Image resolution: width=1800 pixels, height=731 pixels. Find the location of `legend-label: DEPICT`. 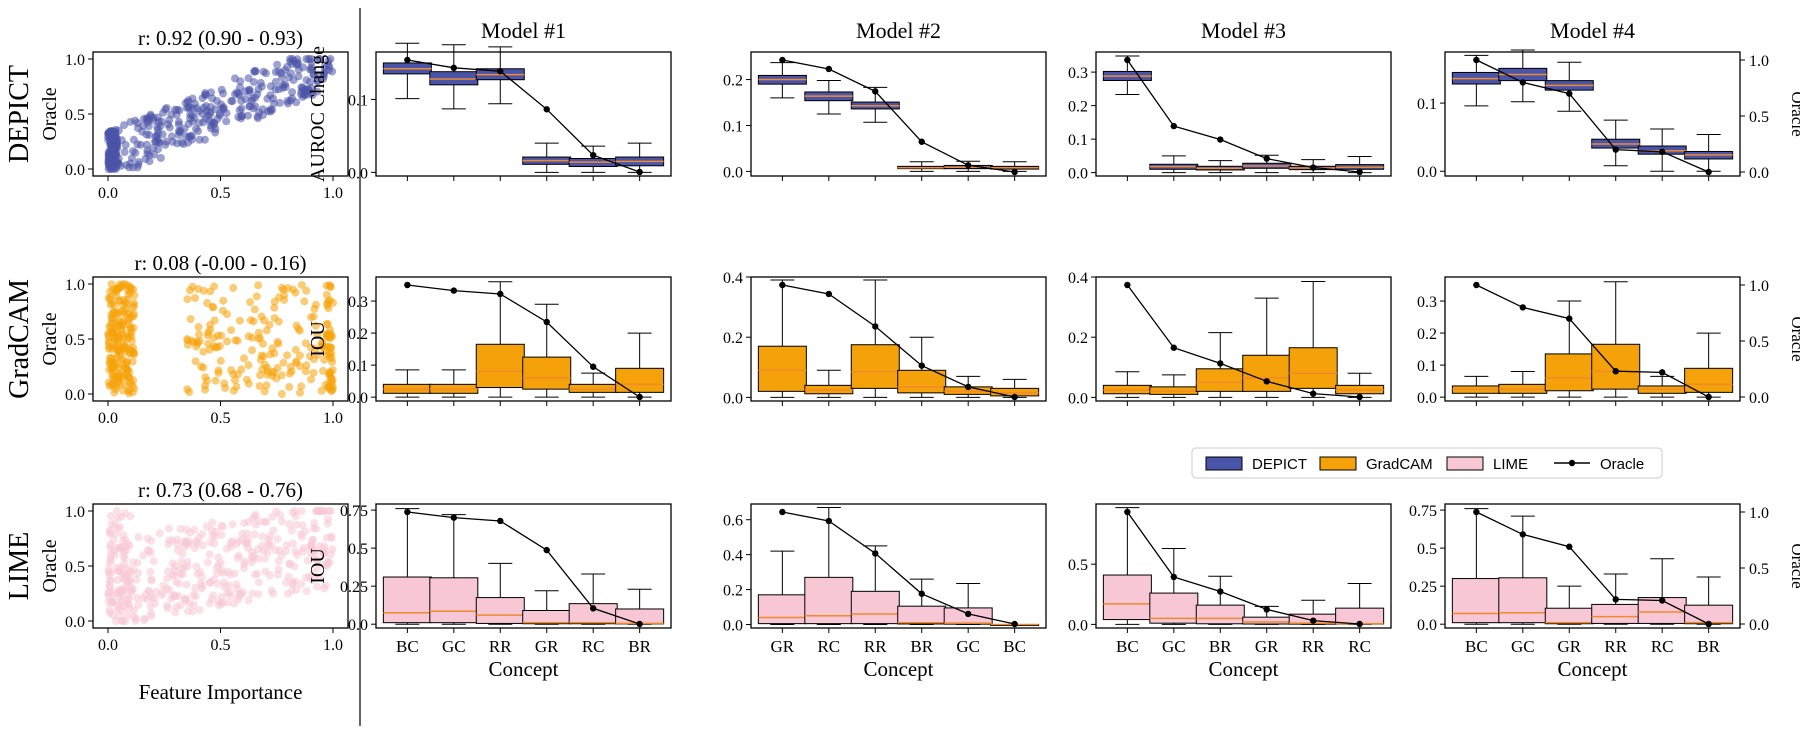

legend-label: DEPICT is located at coordinates (1279, 464).